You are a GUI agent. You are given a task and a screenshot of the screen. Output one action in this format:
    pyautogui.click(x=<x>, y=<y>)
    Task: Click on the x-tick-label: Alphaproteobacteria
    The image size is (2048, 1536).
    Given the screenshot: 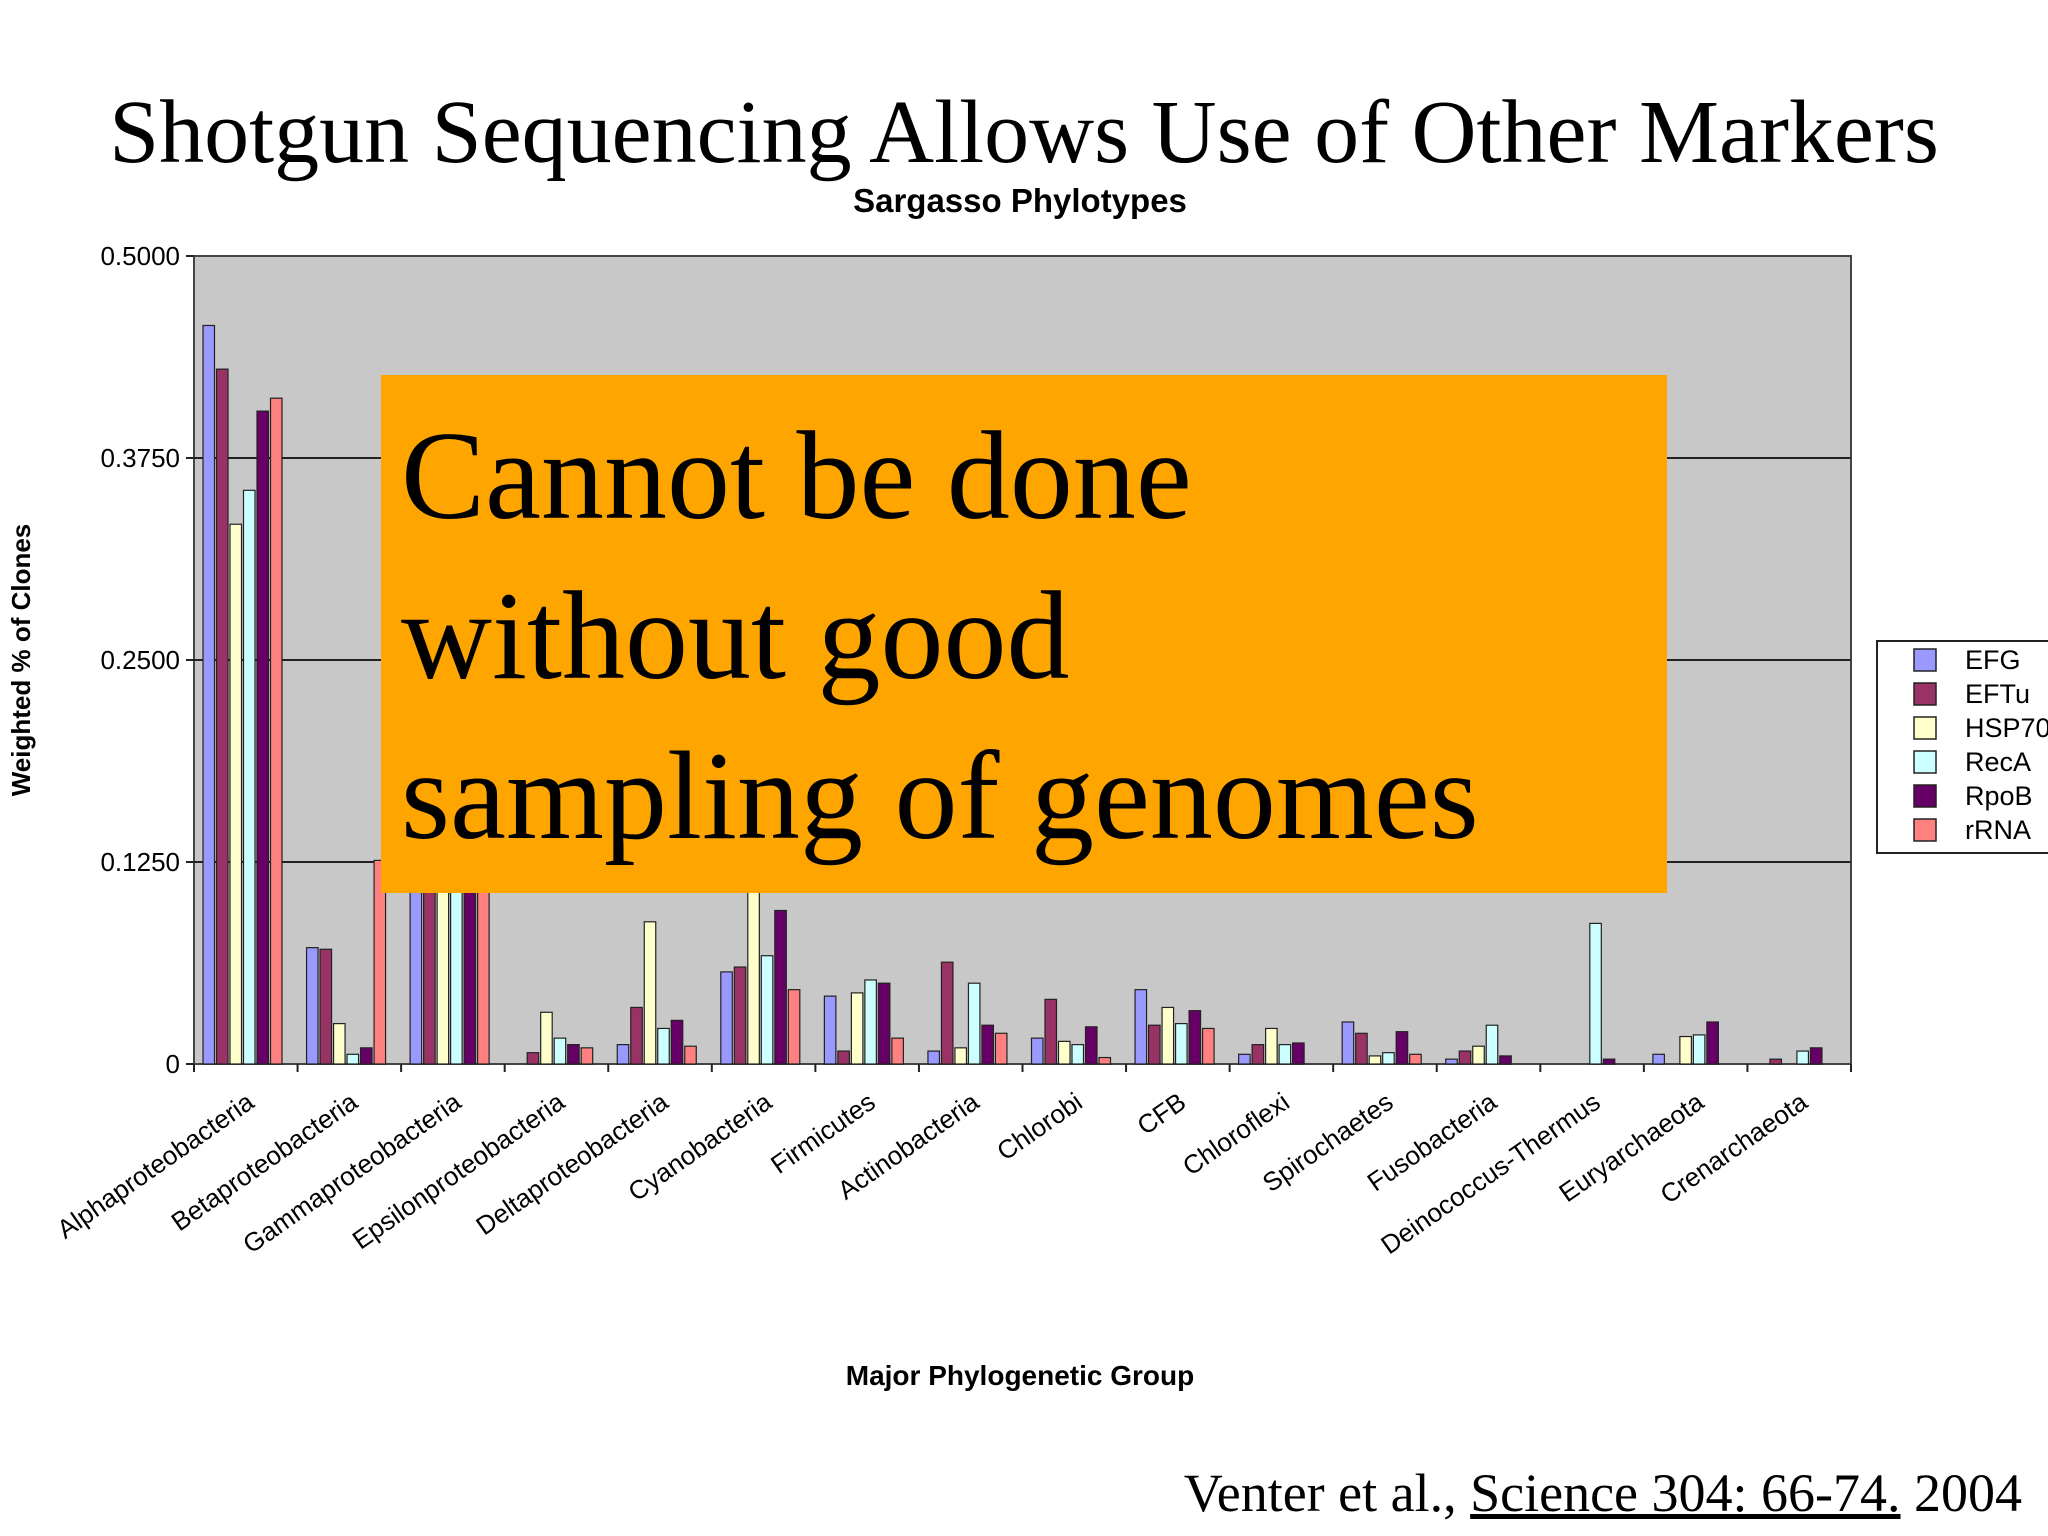 What is the action you would take?
    pyautogui.click(x=155, y=1165)
    